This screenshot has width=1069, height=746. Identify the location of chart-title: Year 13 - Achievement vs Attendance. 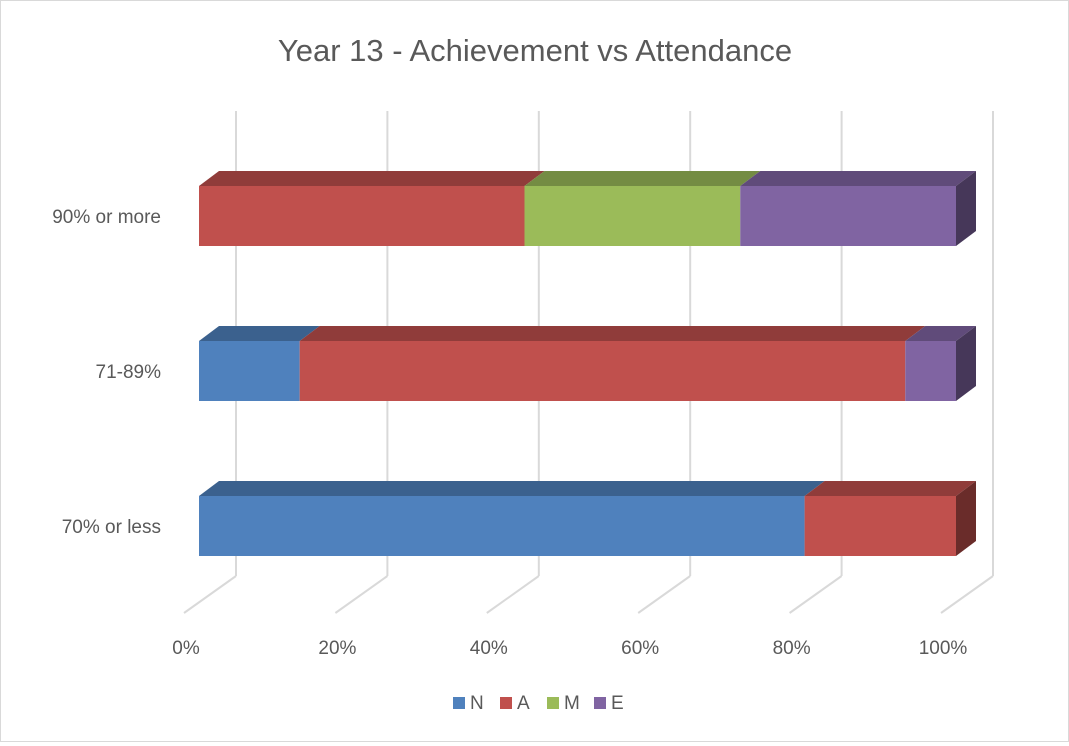
(535, 50).